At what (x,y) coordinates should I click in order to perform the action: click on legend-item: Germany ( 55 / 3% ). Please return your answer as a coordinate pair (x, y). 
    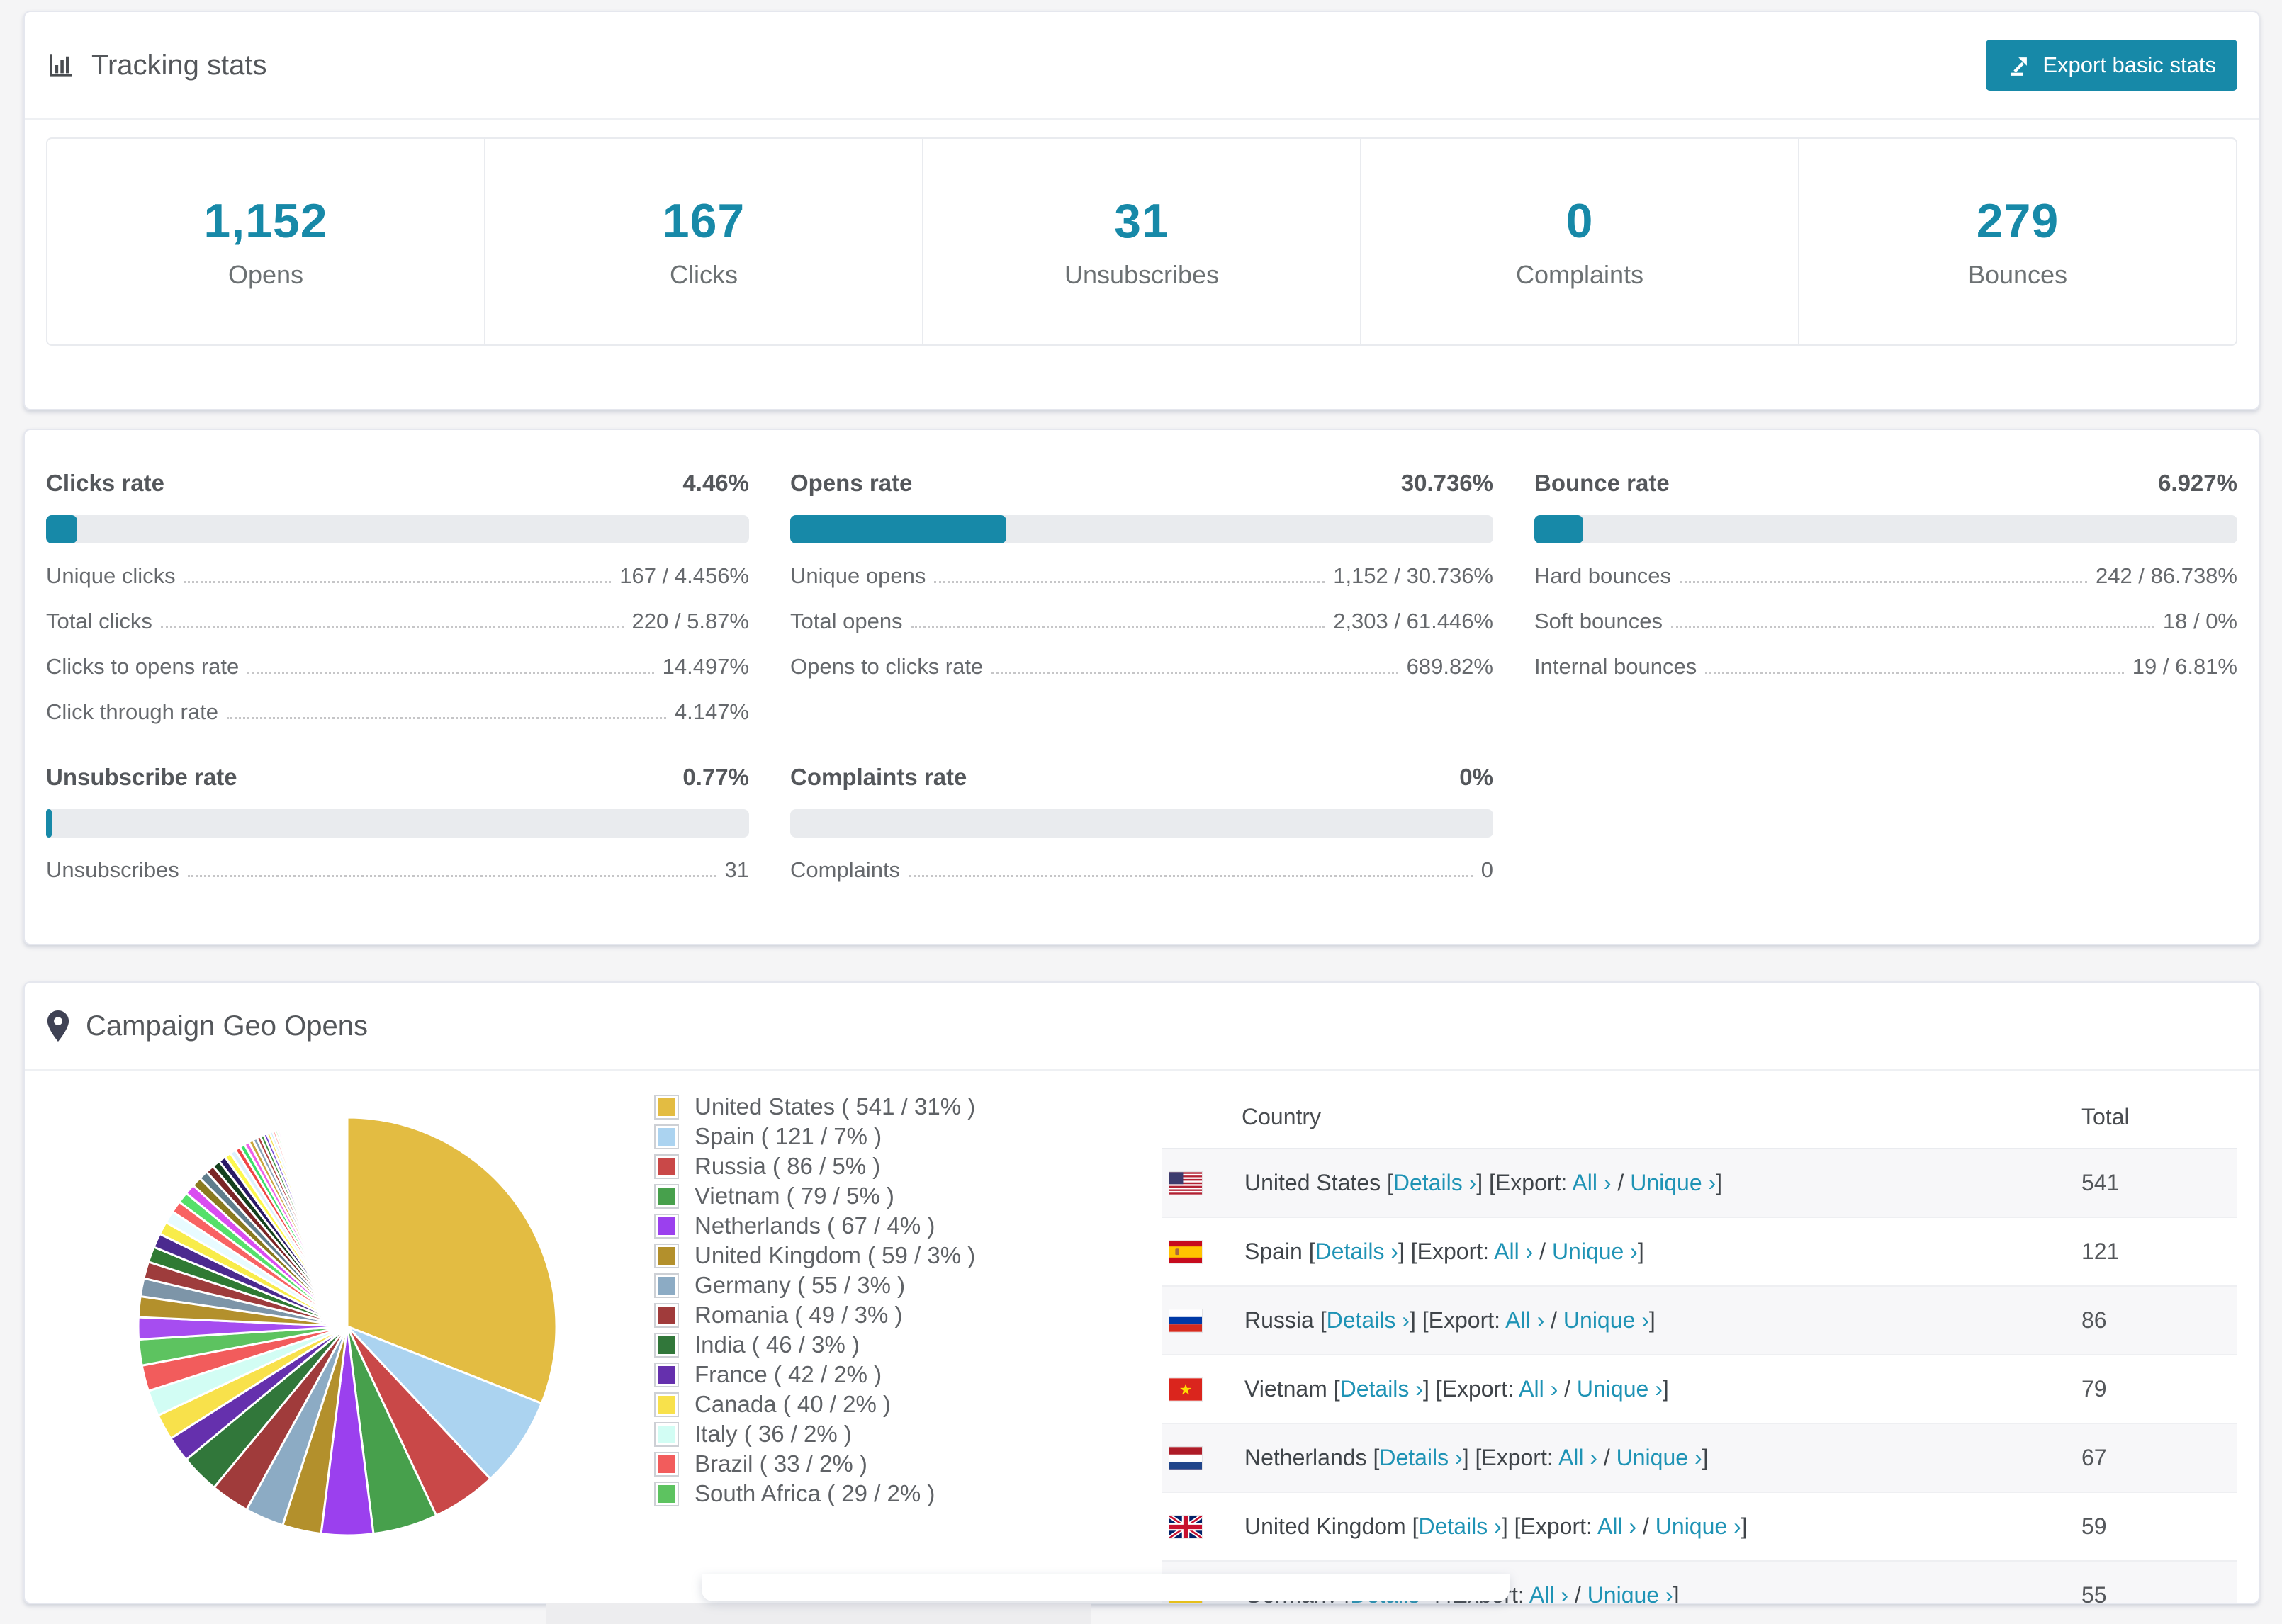
    Looking at the image, I should click on (816, 1285).